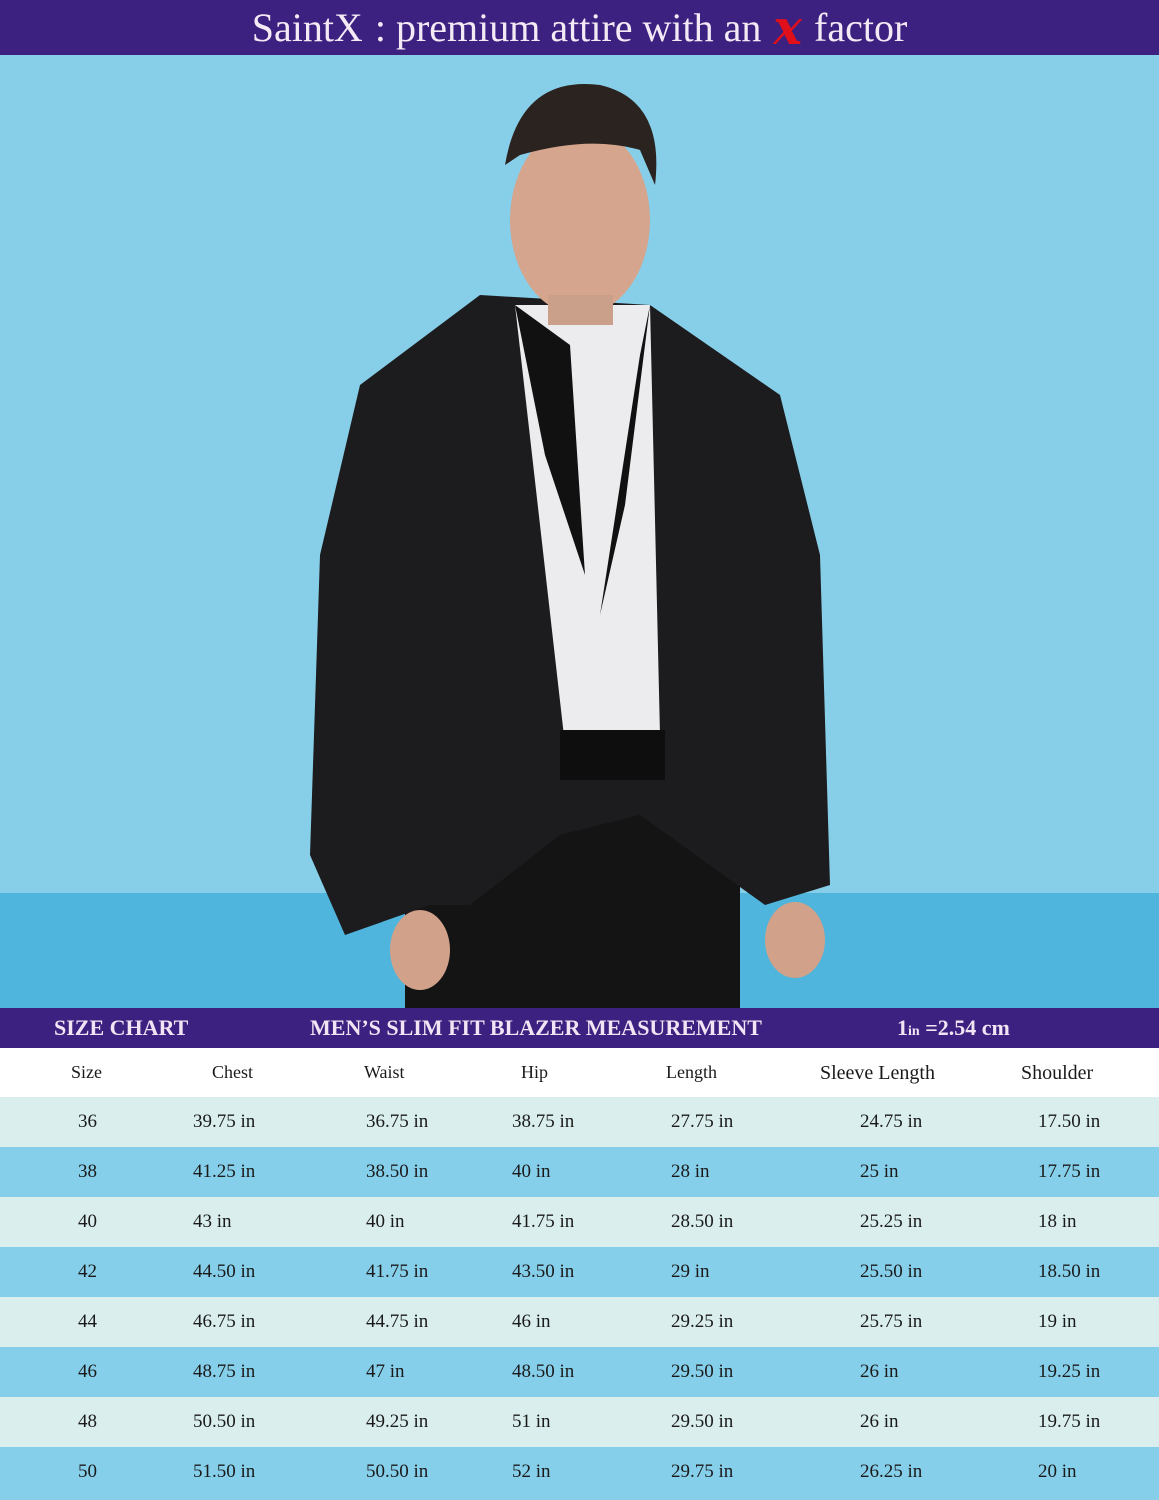 Image resolution: width=1159 pixels, height=1500 pixels. What do you see at coordinates (121, 1027) in the screenshot?
I see `size-chart-label: SIZE CHART` at bounding box center [121, 1027].